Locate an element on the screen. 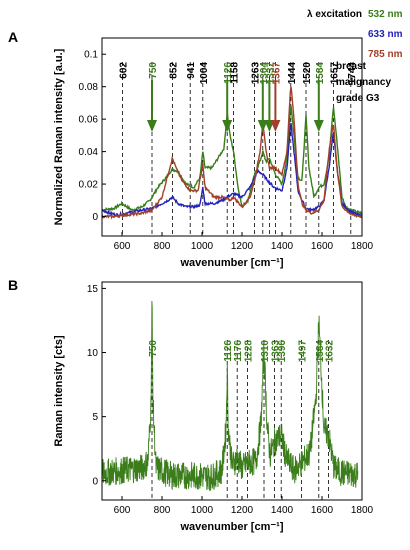  peak-label: 1396 is located at coordinates (282, 351).